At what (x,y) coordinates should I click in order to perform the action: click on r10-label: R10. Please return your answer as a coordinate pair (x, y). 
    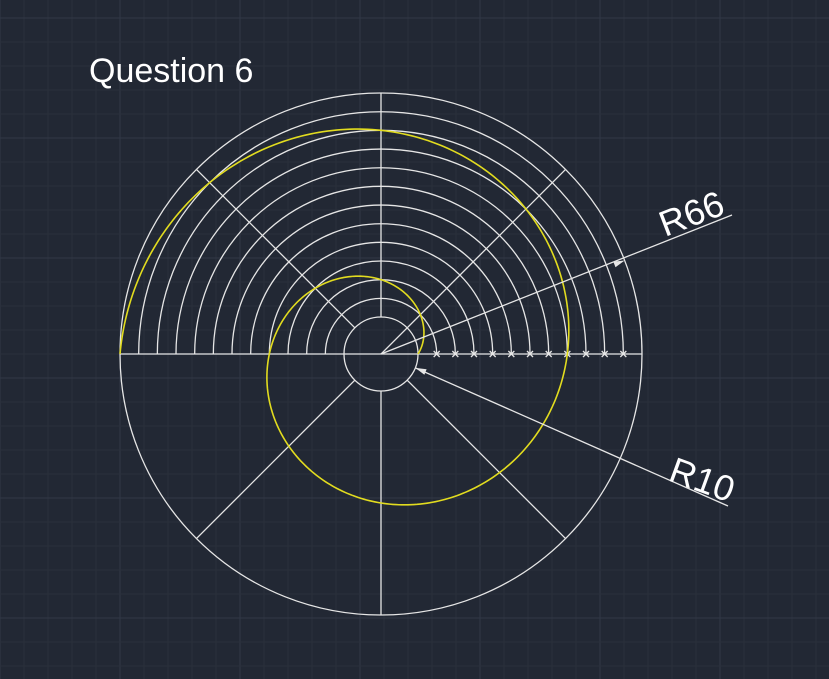
    Looking at the image, I should click on (702, 479).